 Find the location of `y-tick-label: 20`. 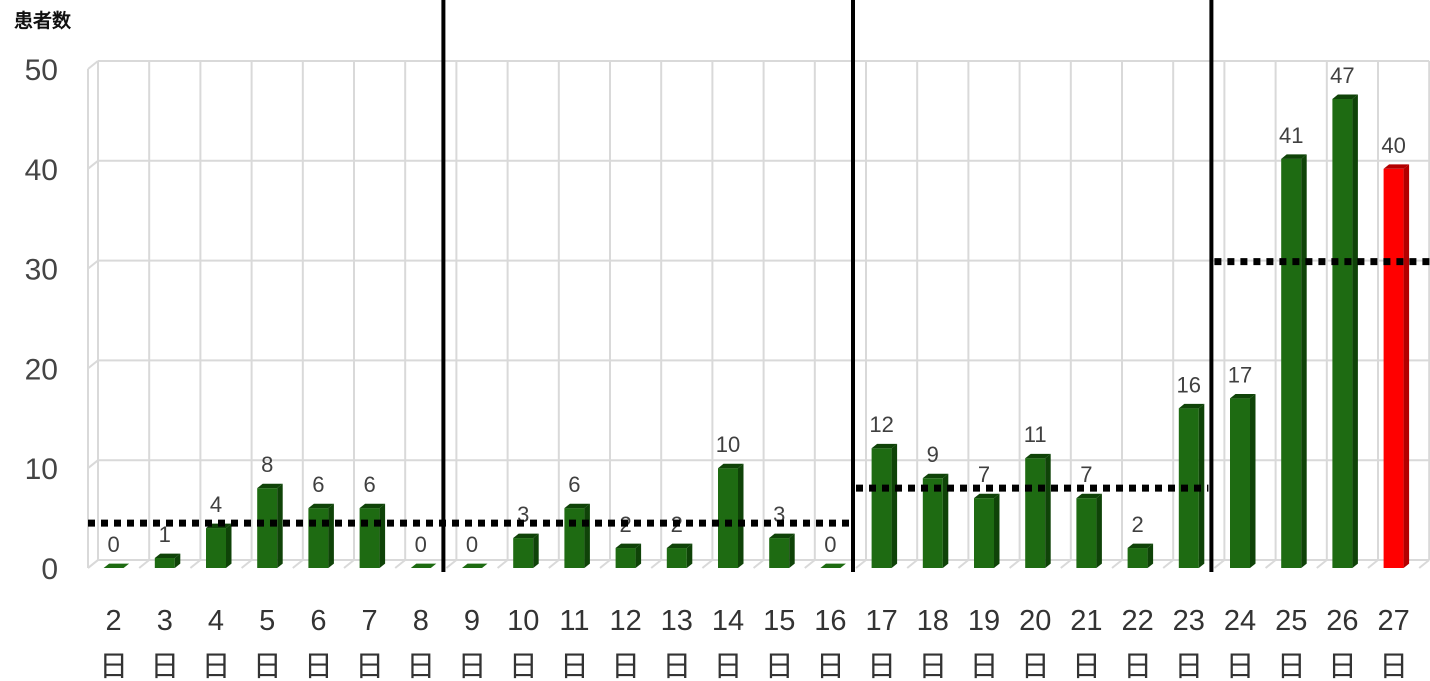

y-tick-label: 20 is located at coordinates (41, 369).